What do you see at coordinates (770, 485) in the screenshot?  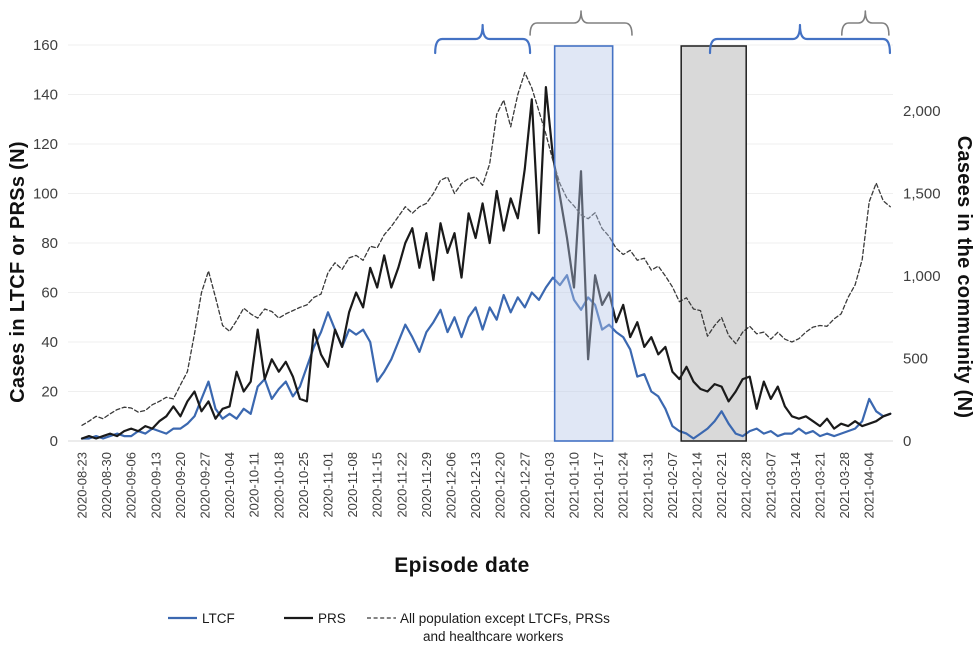 I see `x-tick-label: 2021-03-07` at bounding box center [770, 485].